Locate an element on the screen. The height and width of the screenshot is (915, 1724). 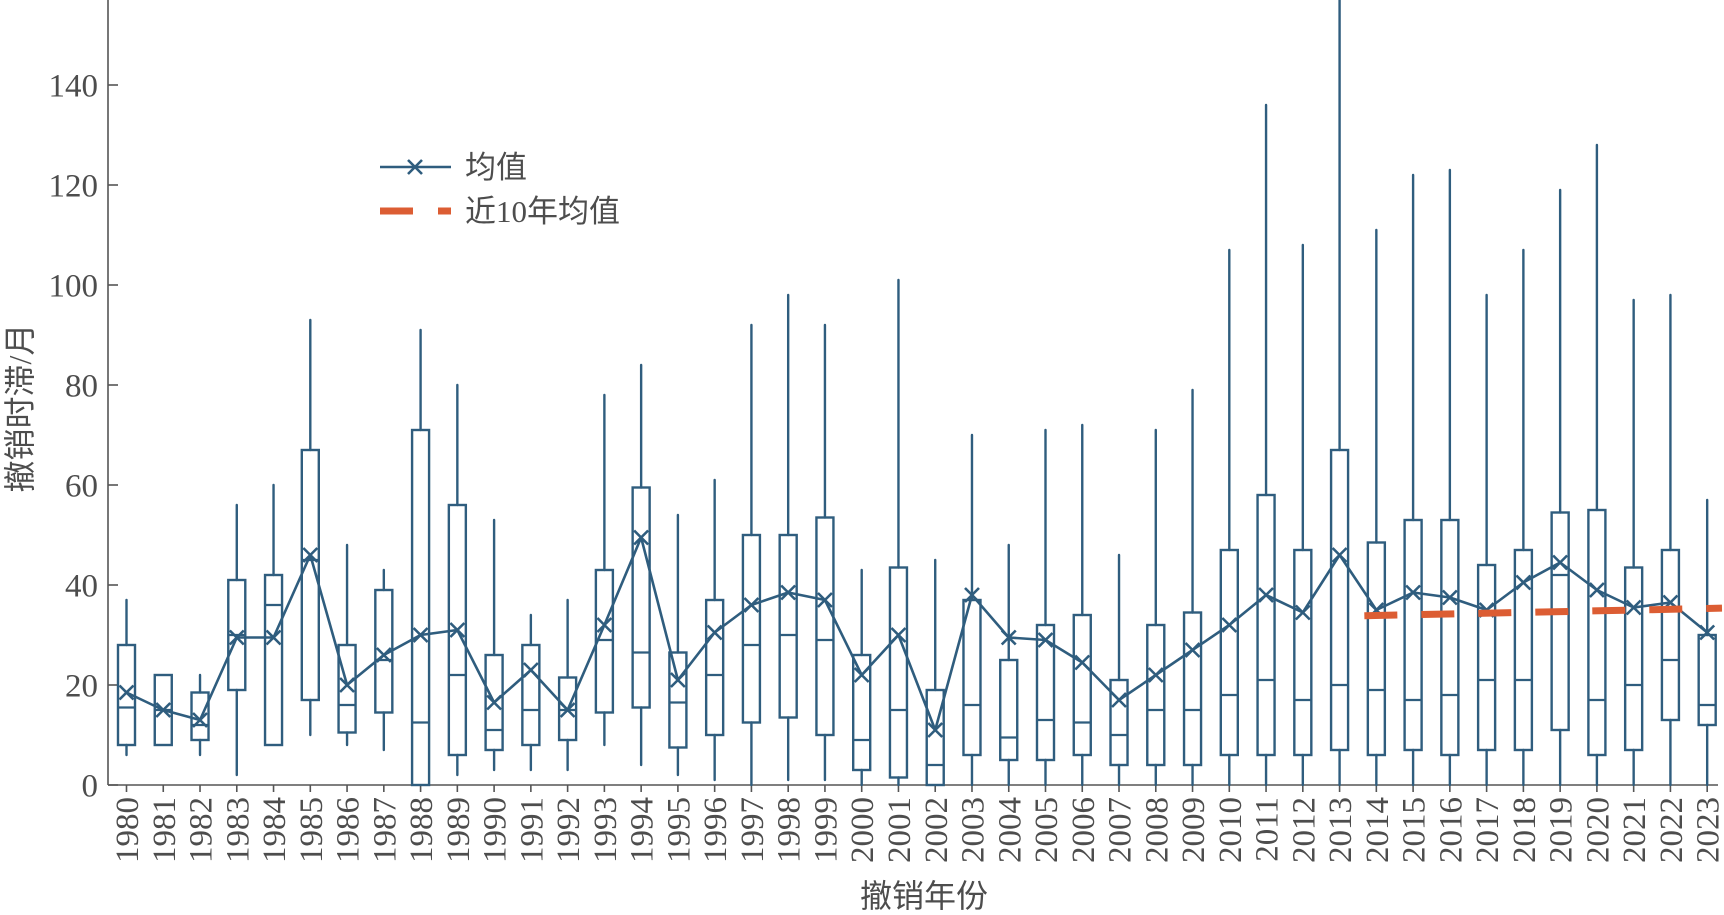
y-tick-label: 120 is located at coordinates (74, 187).